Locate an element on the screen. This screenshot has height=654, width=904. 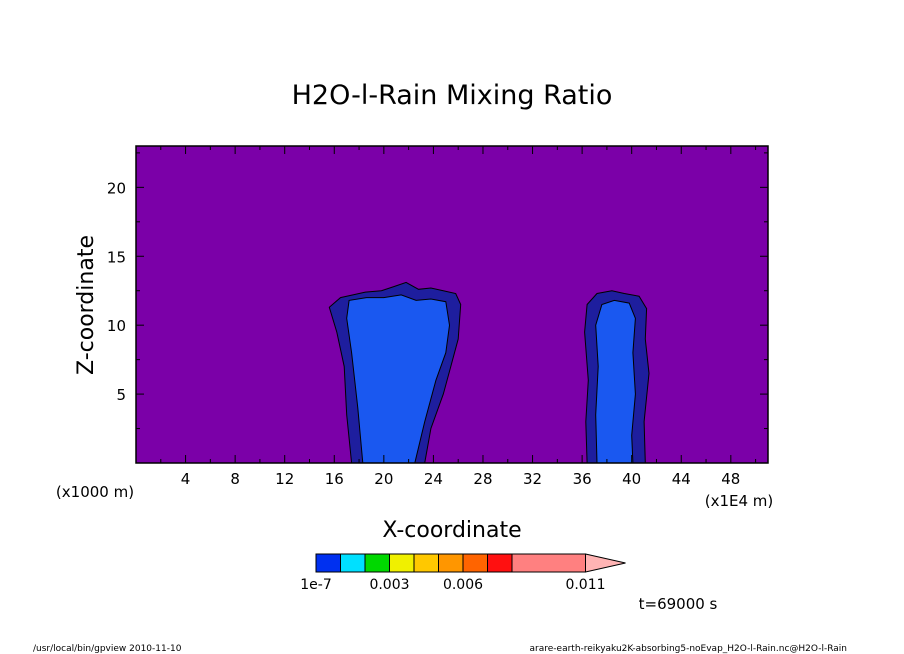
chart-title: H2O-l-Rain Mixing Ratio is located at coordinates (452, 95).